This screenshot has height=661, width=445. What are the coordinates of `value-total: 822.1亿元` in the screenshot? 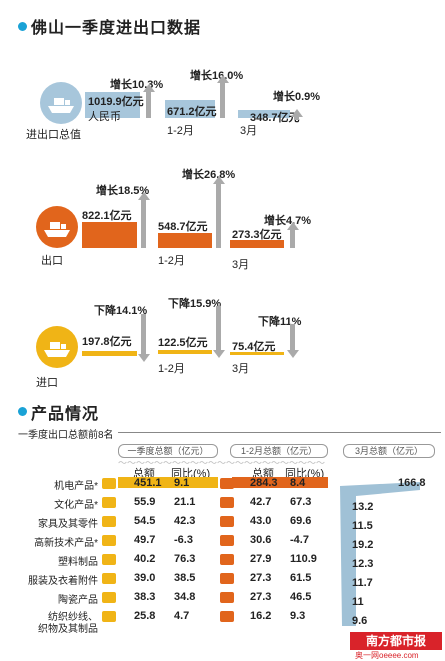 It's located at (107, 216).